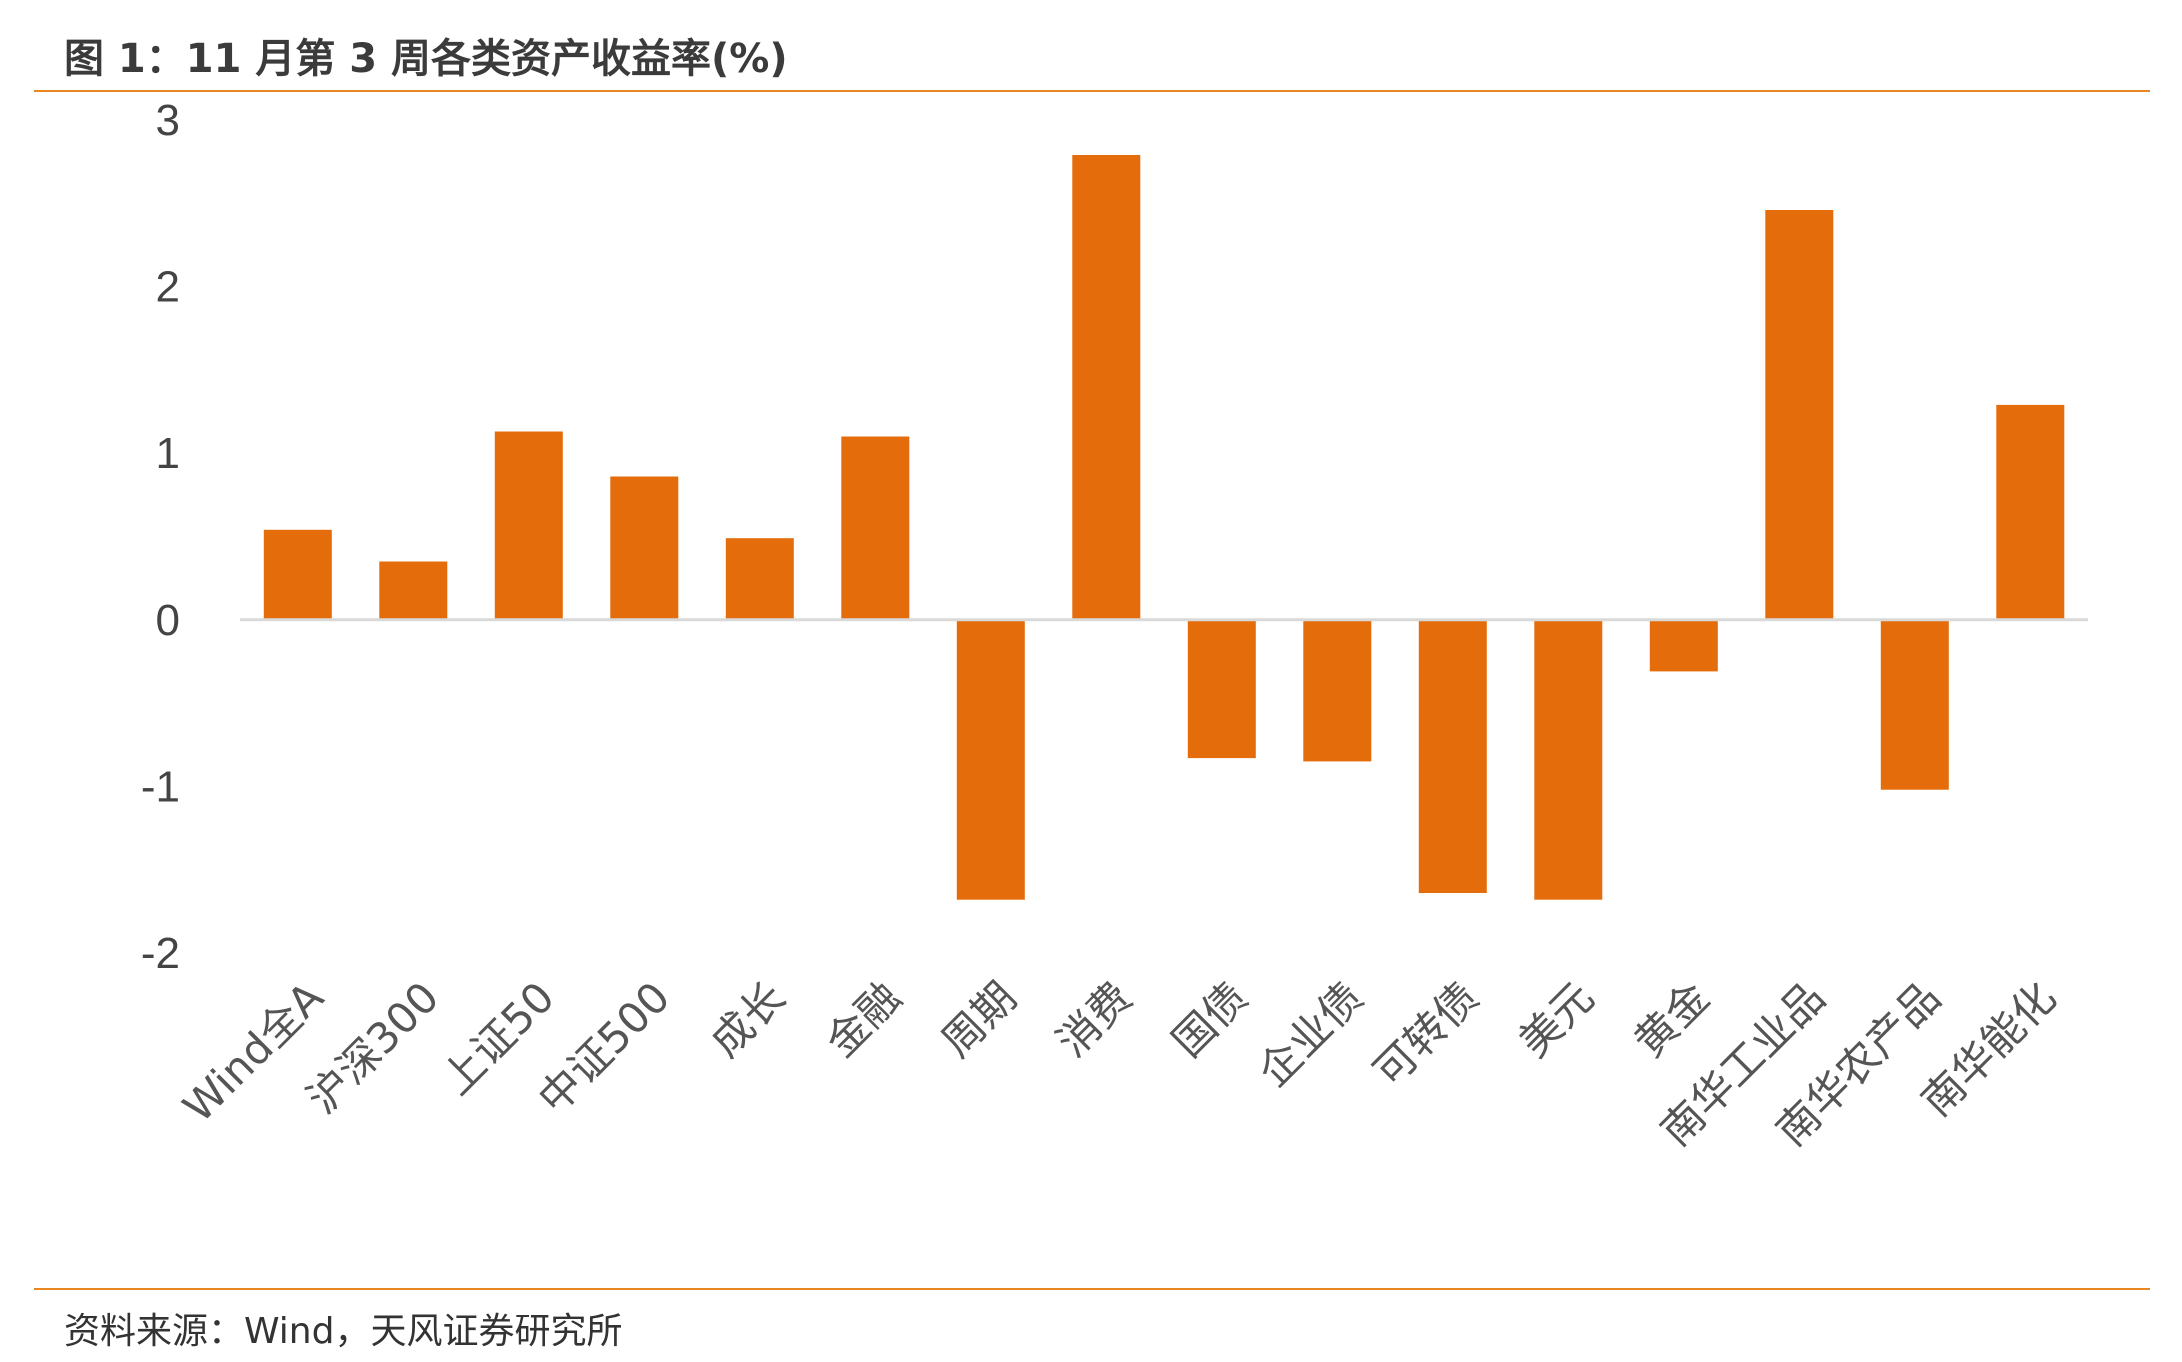 The height and width of the screenshot is (1362, 2182). Describe the element at coordinates (1311, 1034) in the screenshot. I see `x-tick-label: 企业债` at that location.